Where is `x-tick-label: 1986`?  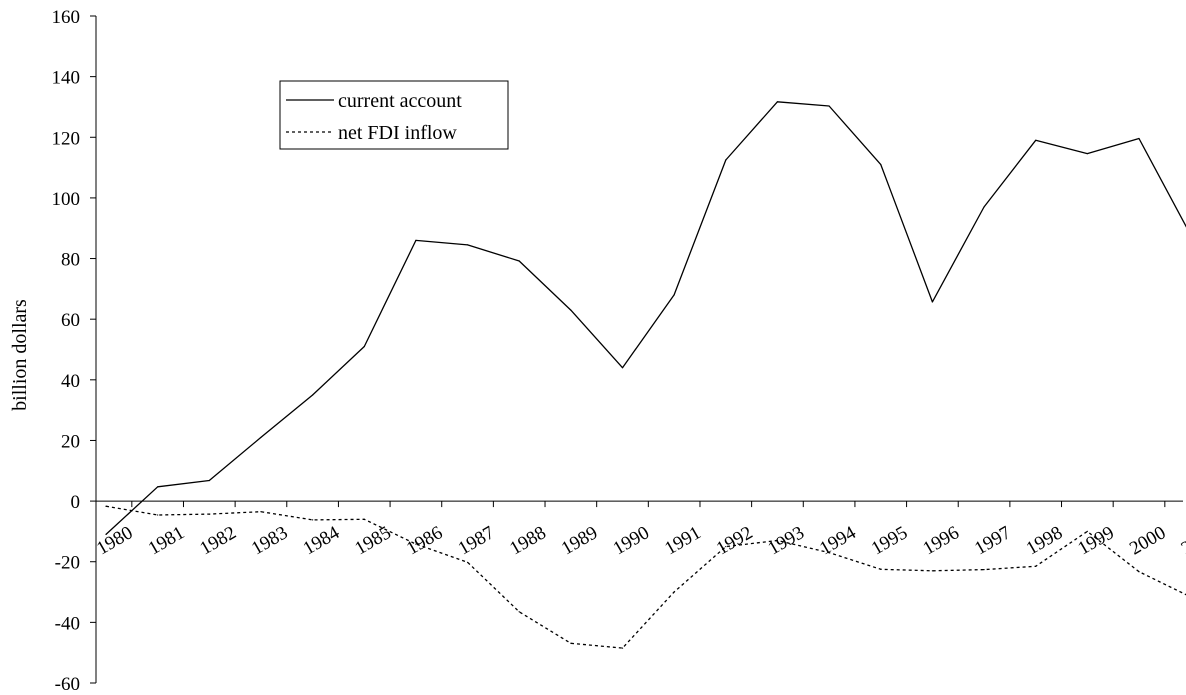 x-tick-label: 1986 is located at coordinates (424, 540).